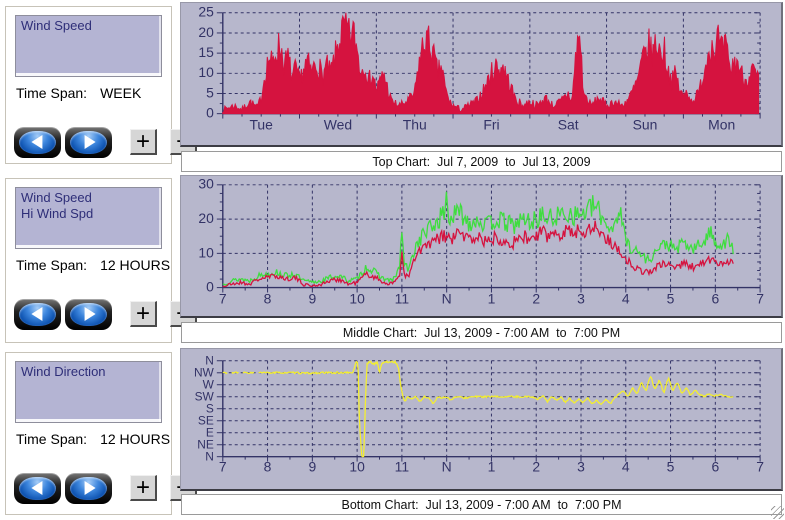 This screenshot has height=520, width=785. I want to click on list-item-wind-direction: Wind Direction, so click(63, 371).